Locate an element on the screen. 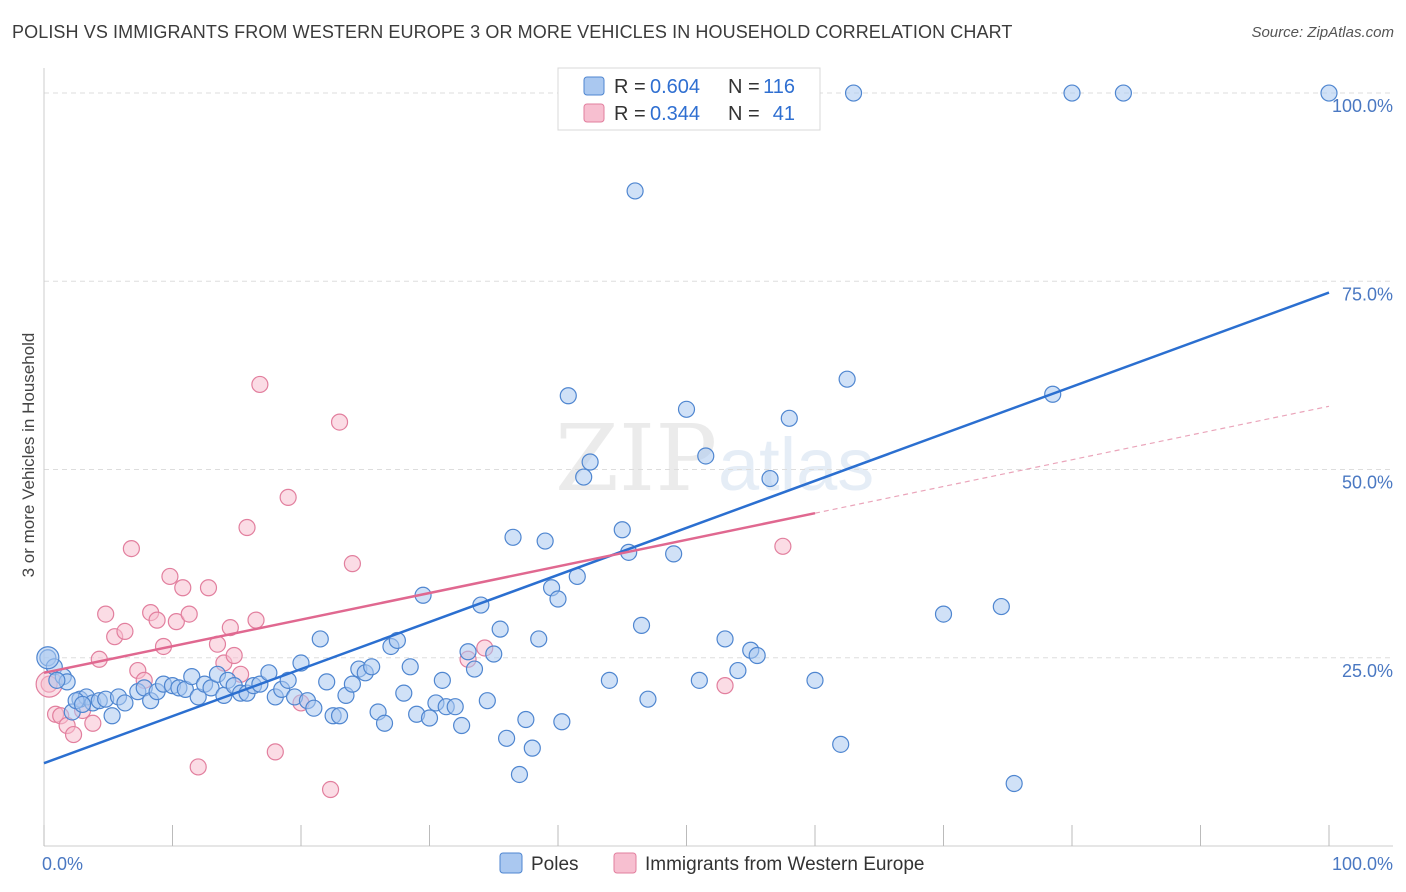 The width and height of the screenshot is (1406, 892). legend-r-value-poles: 0.604 is located at coordinates (675, 87).